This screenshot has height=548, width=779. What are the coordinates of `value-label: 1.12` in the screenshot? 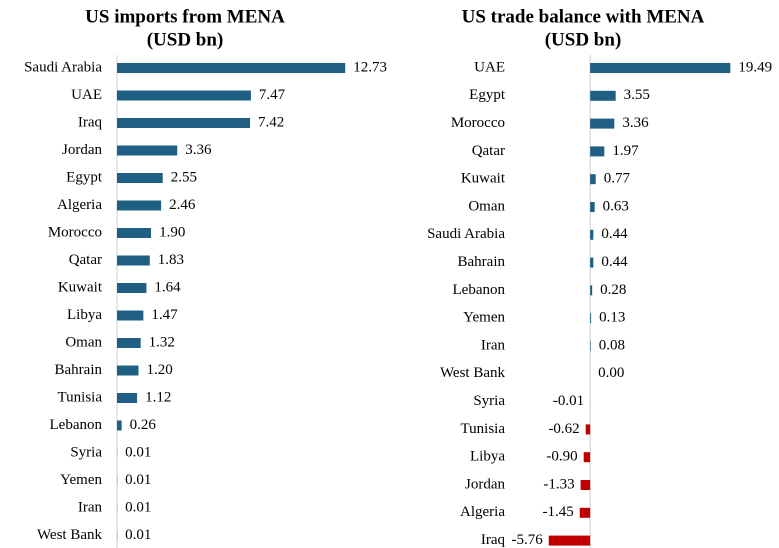 It's located at (158, 397).